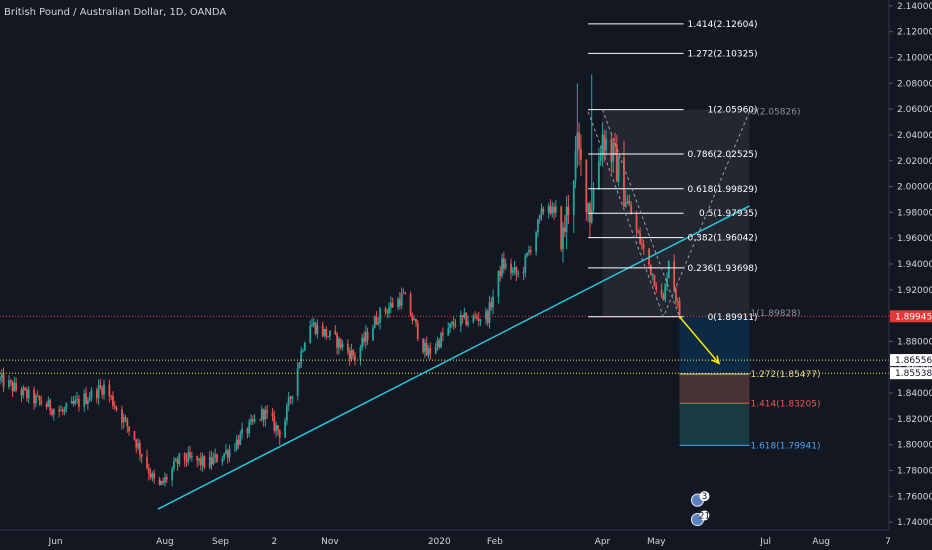 The width and height of the screenshot is (932, 550). What do you see at coordinates (914, 110) in the screenshot?
I see `y-tick-label: 2.06000` at bounding box center [914, 110].